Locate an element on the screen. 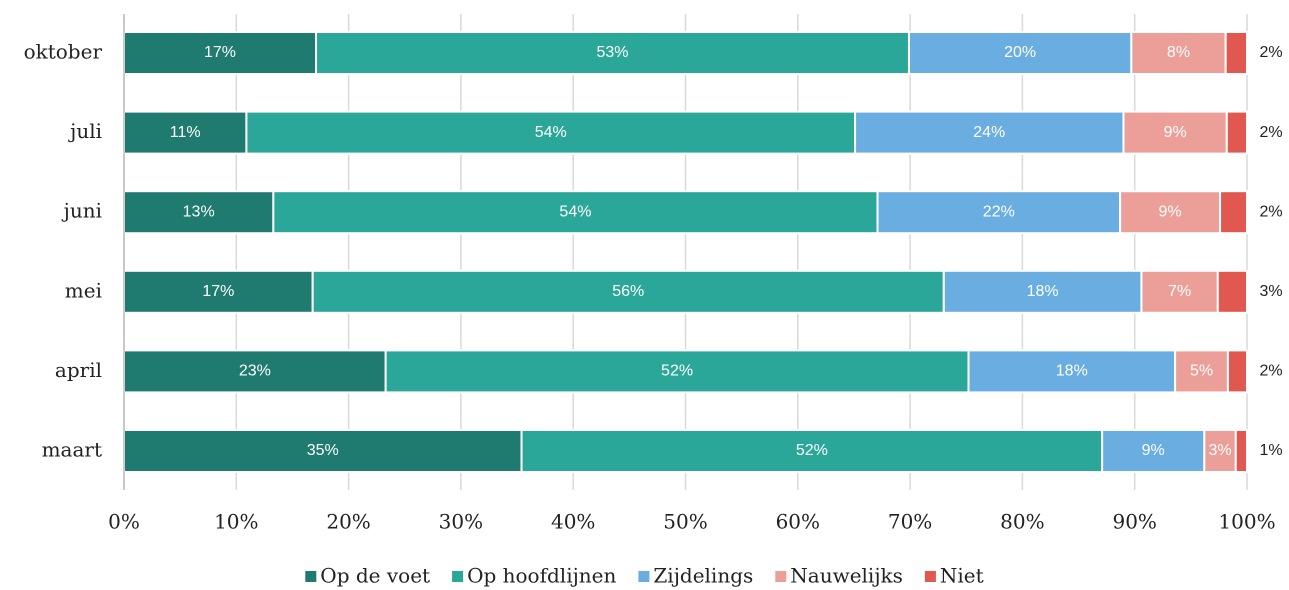  x-tick-label: 50% is located at coordinates (685, 522).